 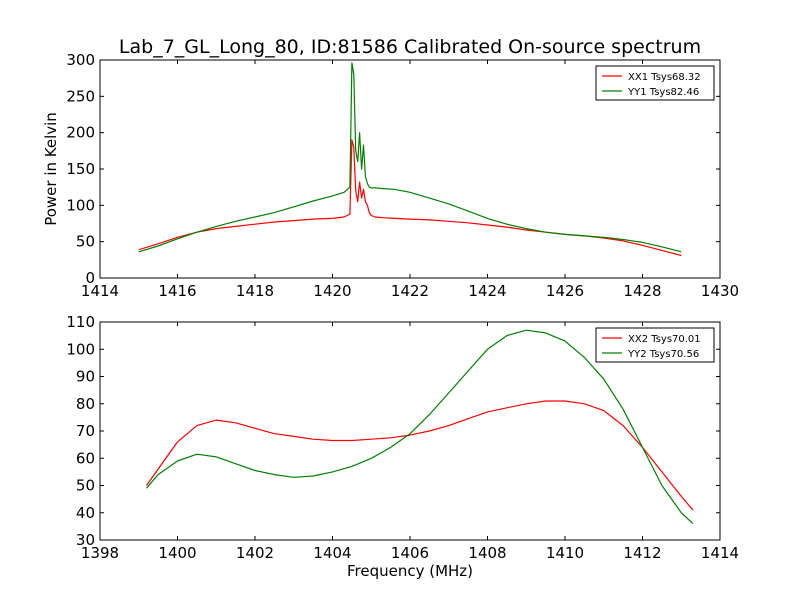 I want to click on chart-0-legend-label-0: XX1 Tsys68.32, so click(x=664, y=77).